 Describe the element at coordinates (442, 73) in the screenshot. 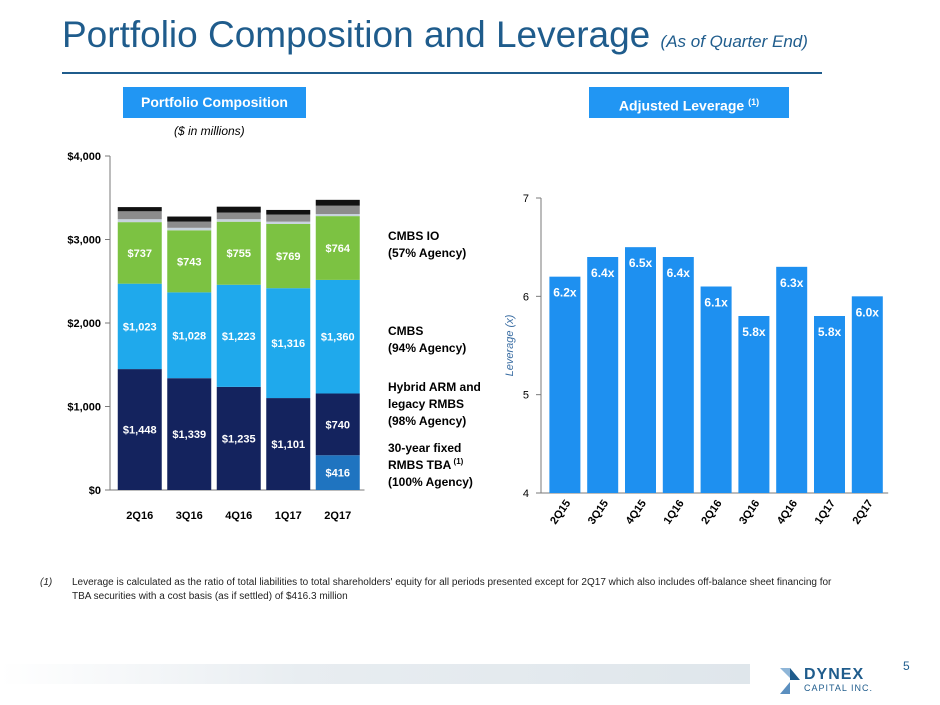

I see `title-rule` at that location.